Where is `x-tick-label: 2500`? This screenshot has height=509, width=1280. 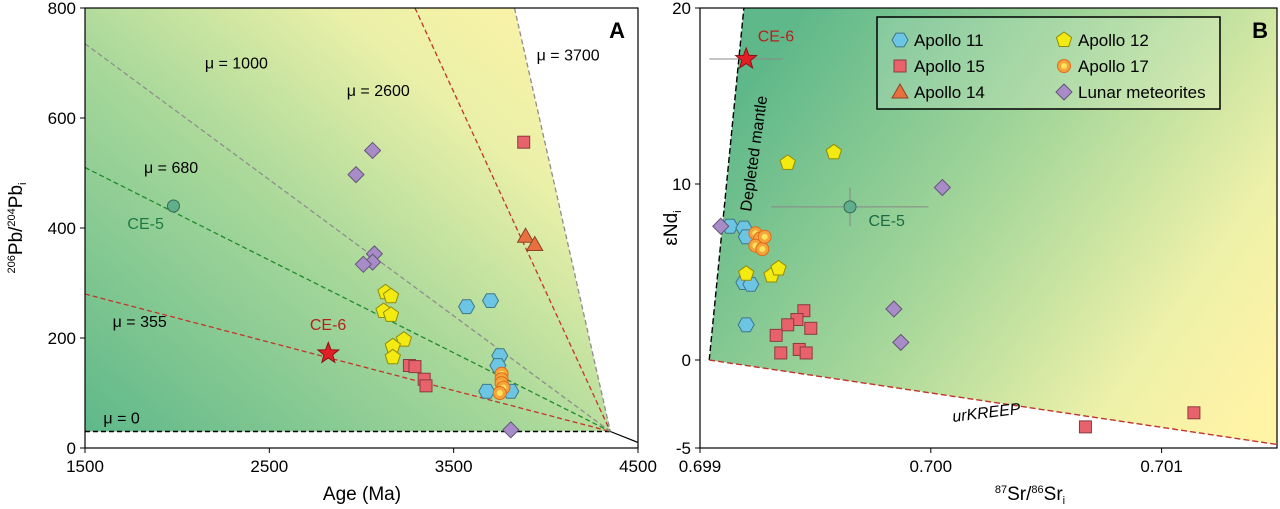 x-tick-label: 2500 is located at coordinates (269, 466).